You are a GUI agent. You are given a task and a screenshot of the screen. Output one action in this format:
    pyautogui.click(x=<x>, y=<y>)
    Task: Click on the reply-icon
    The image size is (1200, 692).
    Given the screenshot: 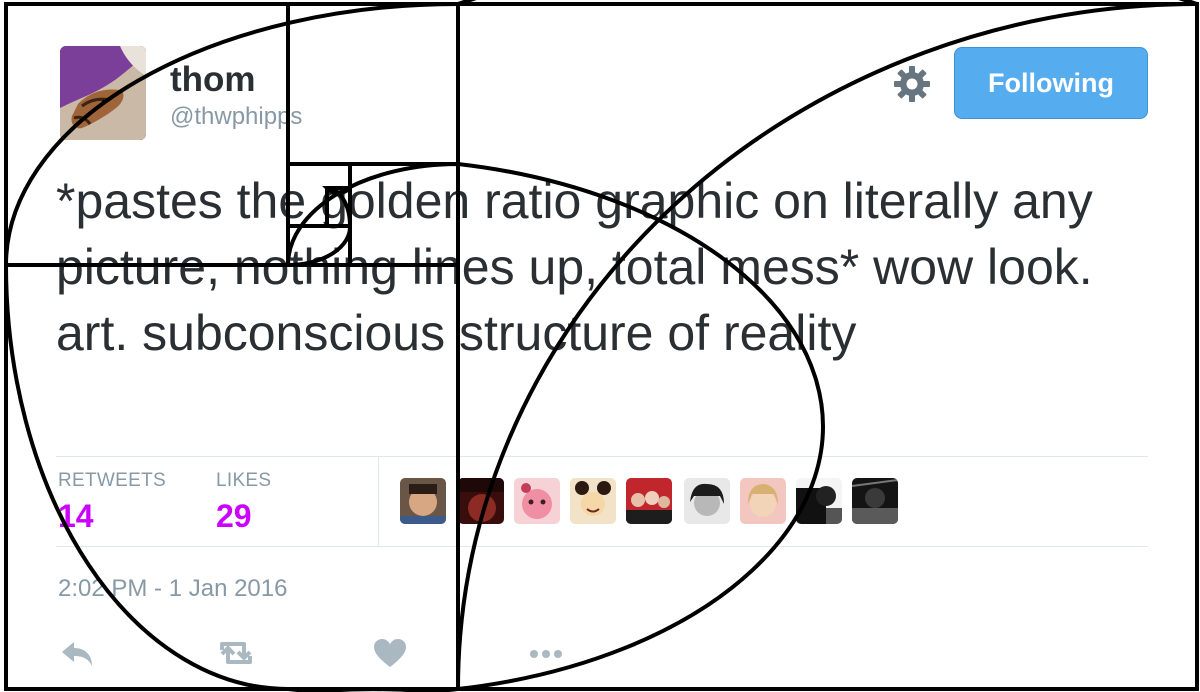 What is the action you would take?
    pyautogui.click(x=78, y=653)
    